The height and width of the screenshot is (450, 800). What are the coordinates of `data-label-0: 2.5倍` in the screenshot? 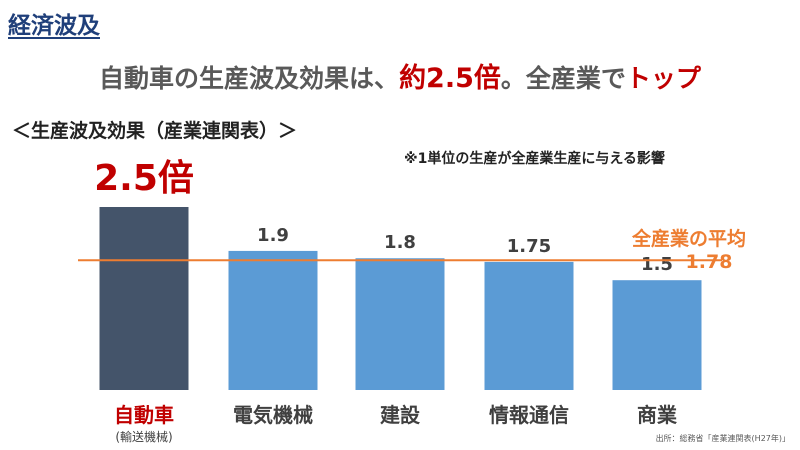 It's located at (144, 178).